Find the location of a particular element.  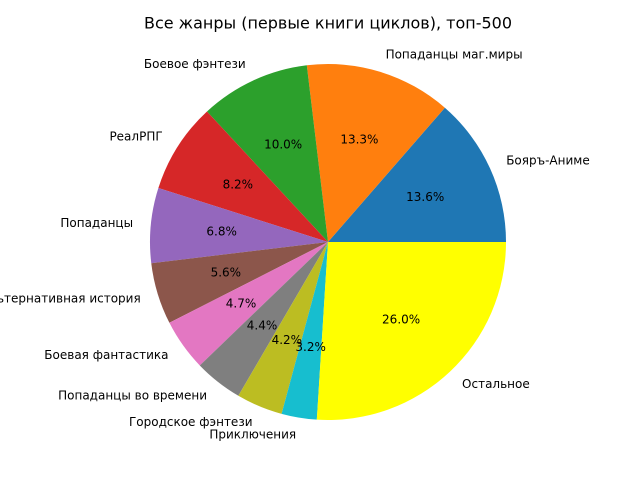

value-label: 26.0% is located at coordinates (401, 319).